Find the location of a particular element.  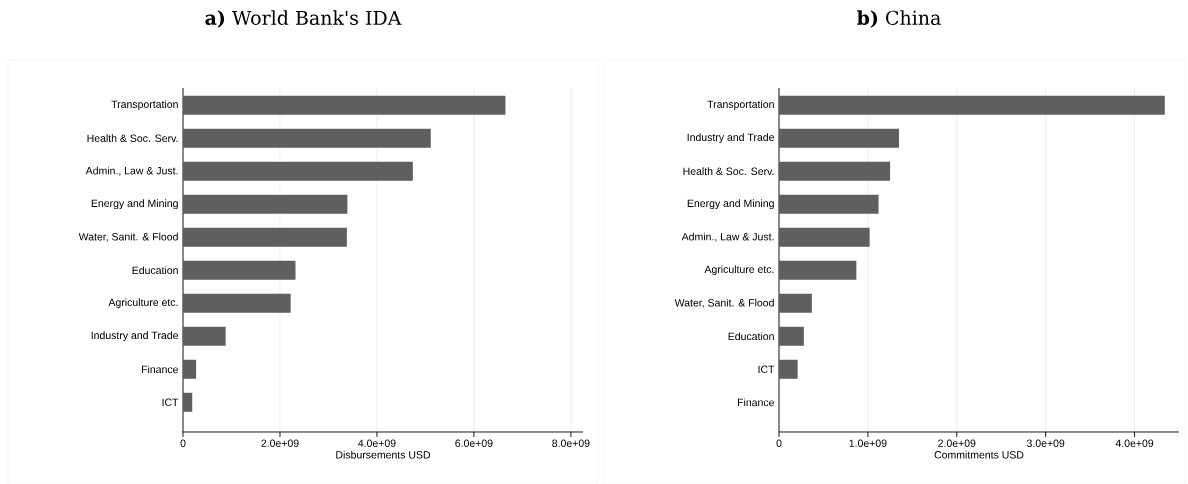

x-axis-title: Commitments USD is located at coordinates (979, 454).